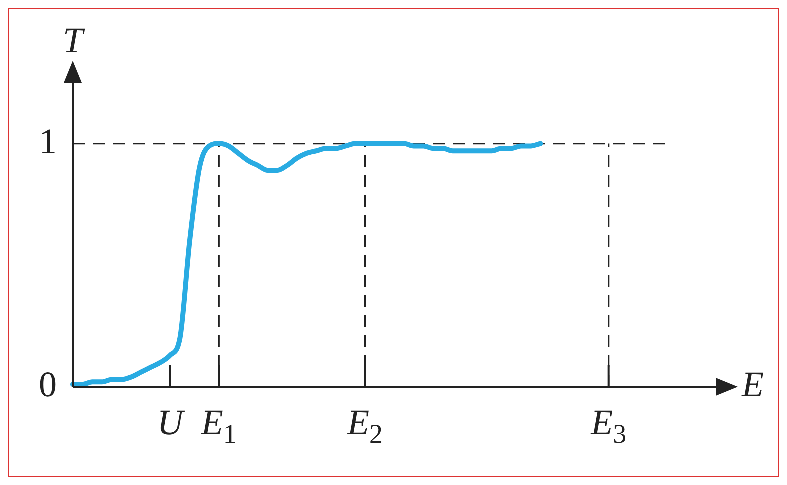 This screenshot has height=485, width=787. Describe the element at coordinates (752, 384) in the screenshot. I see `x-axis-title: E` at that location.